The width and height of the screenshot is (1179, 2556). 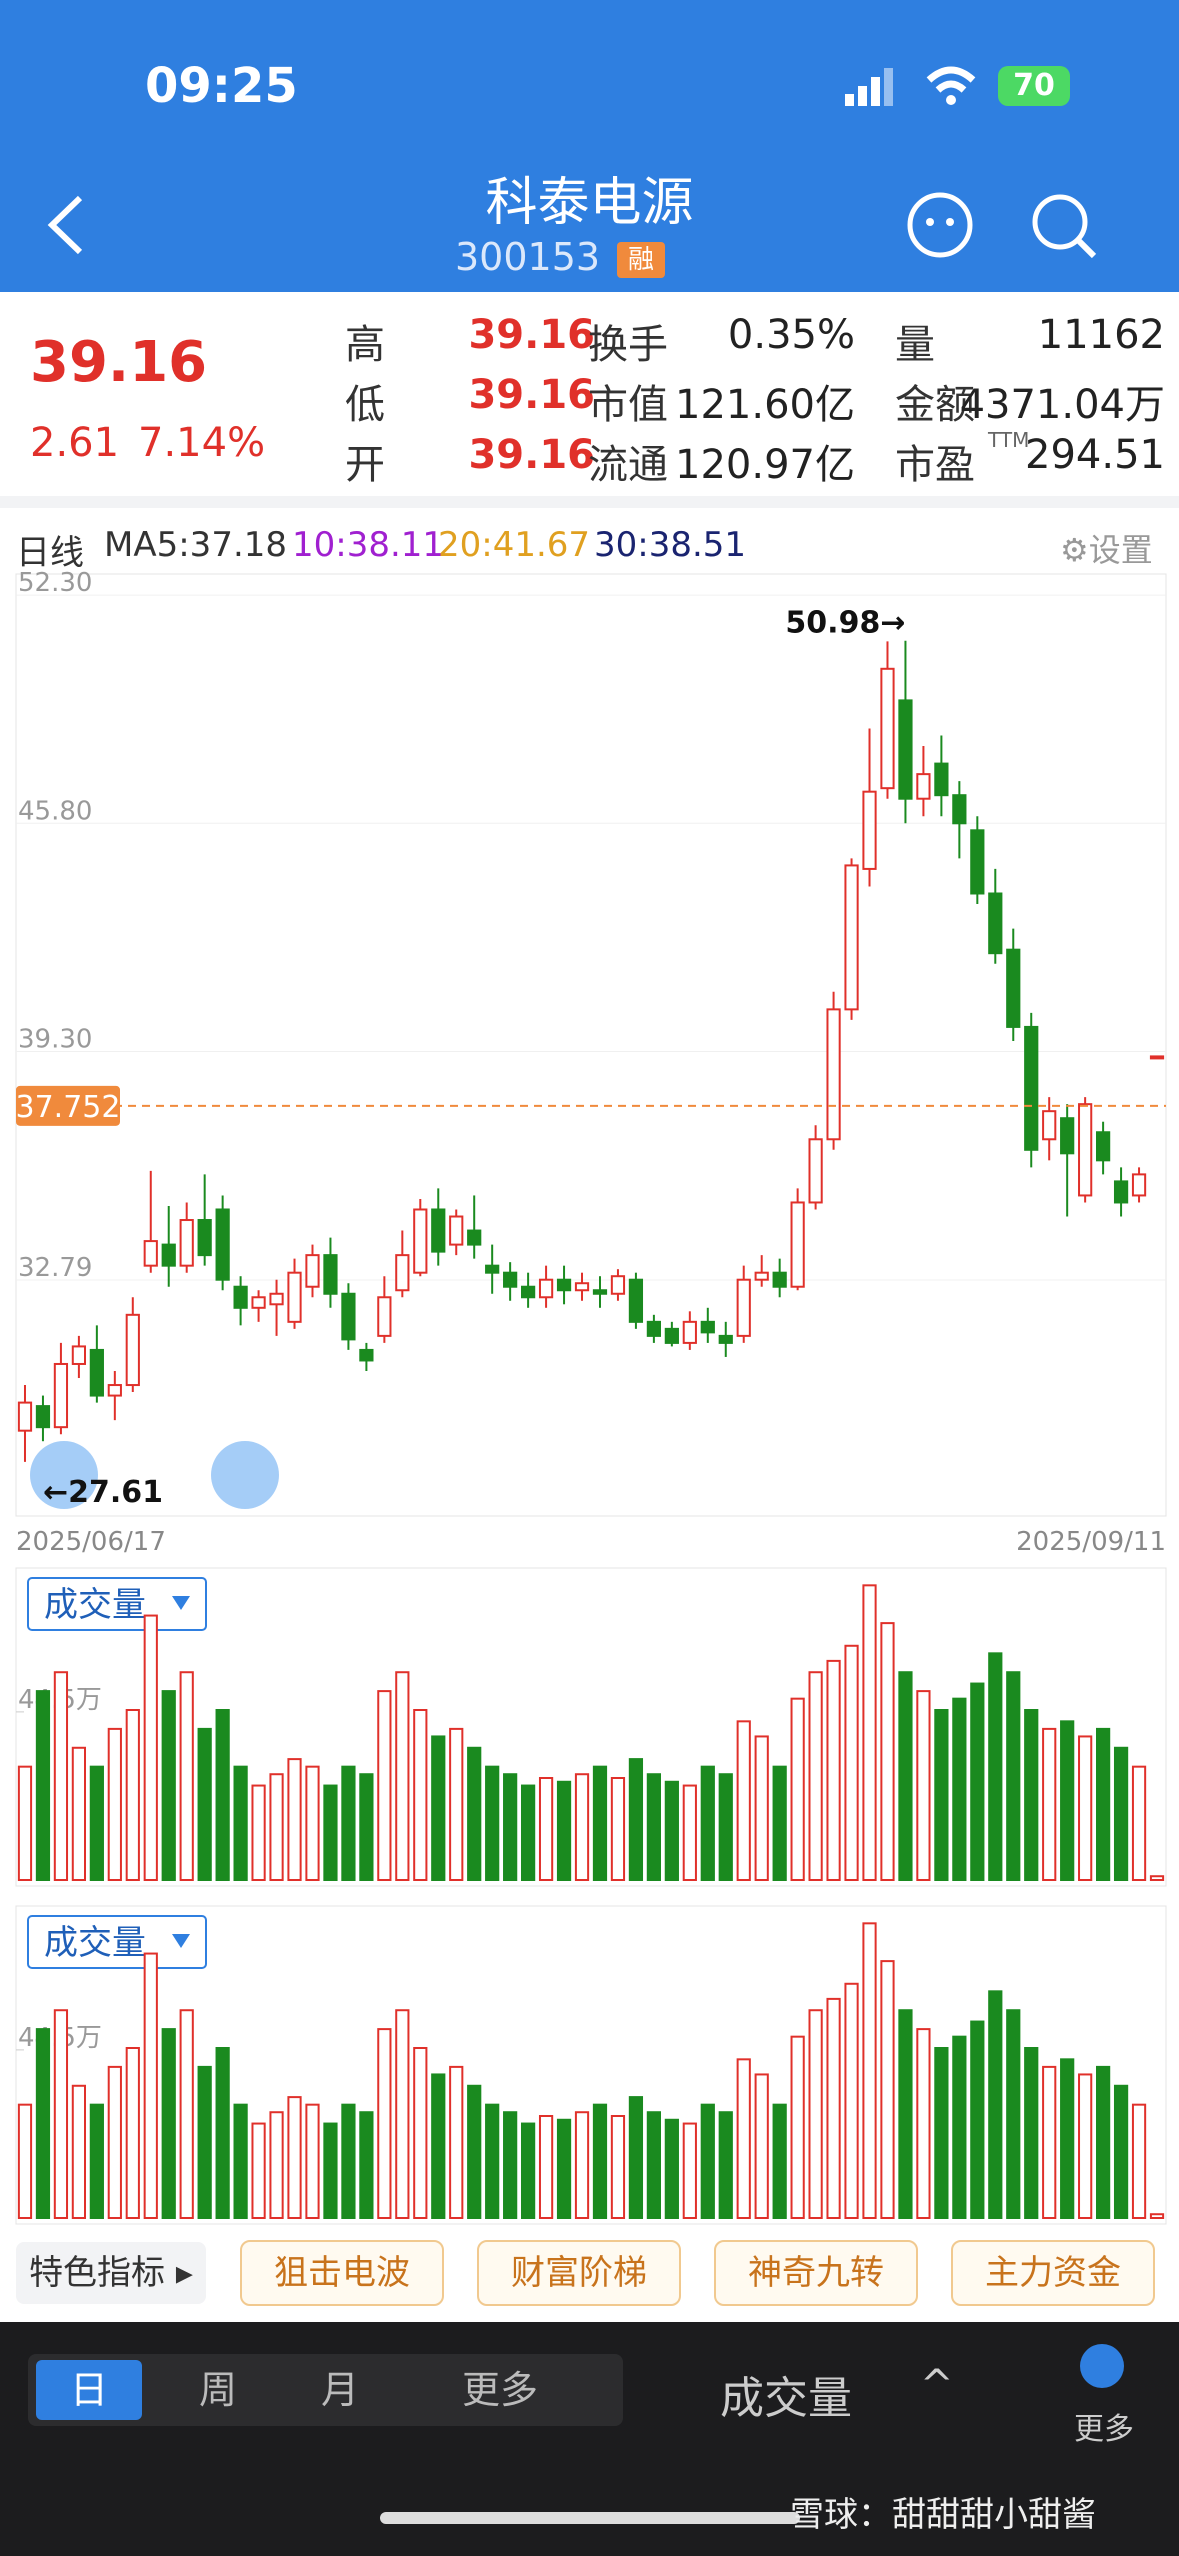 What do you see at coordinates (119, 362) in the screenshot?
I see `last-price: 39.16` at bounding box center [119, 362].